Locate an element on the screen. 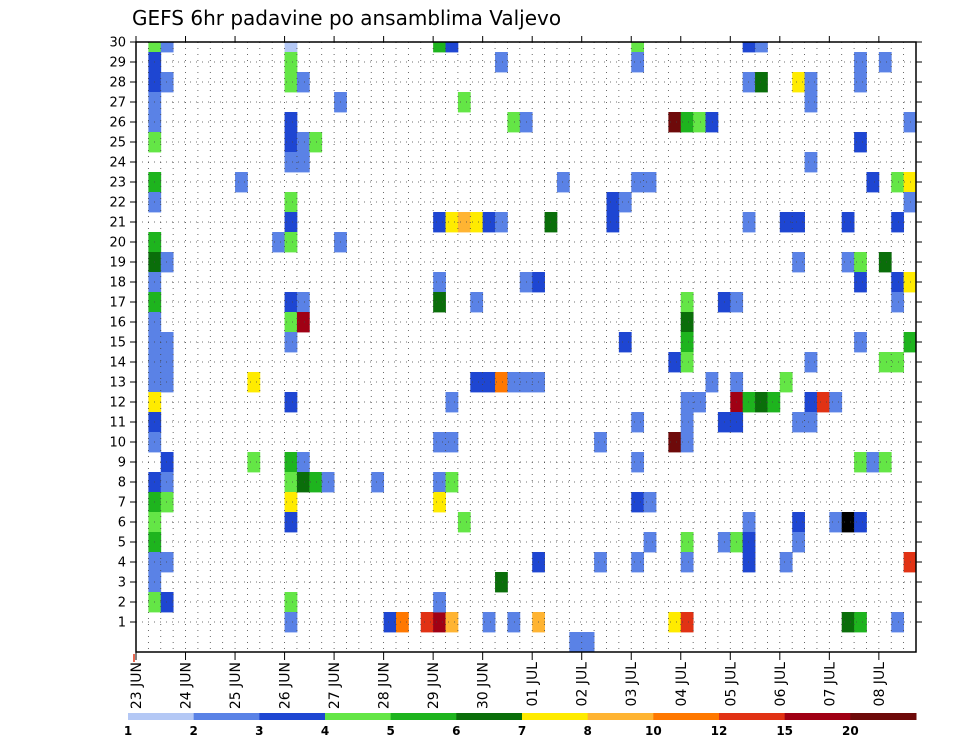 The image size is (960, 742). legend-label: 3 is located at coordinates (259, 731).